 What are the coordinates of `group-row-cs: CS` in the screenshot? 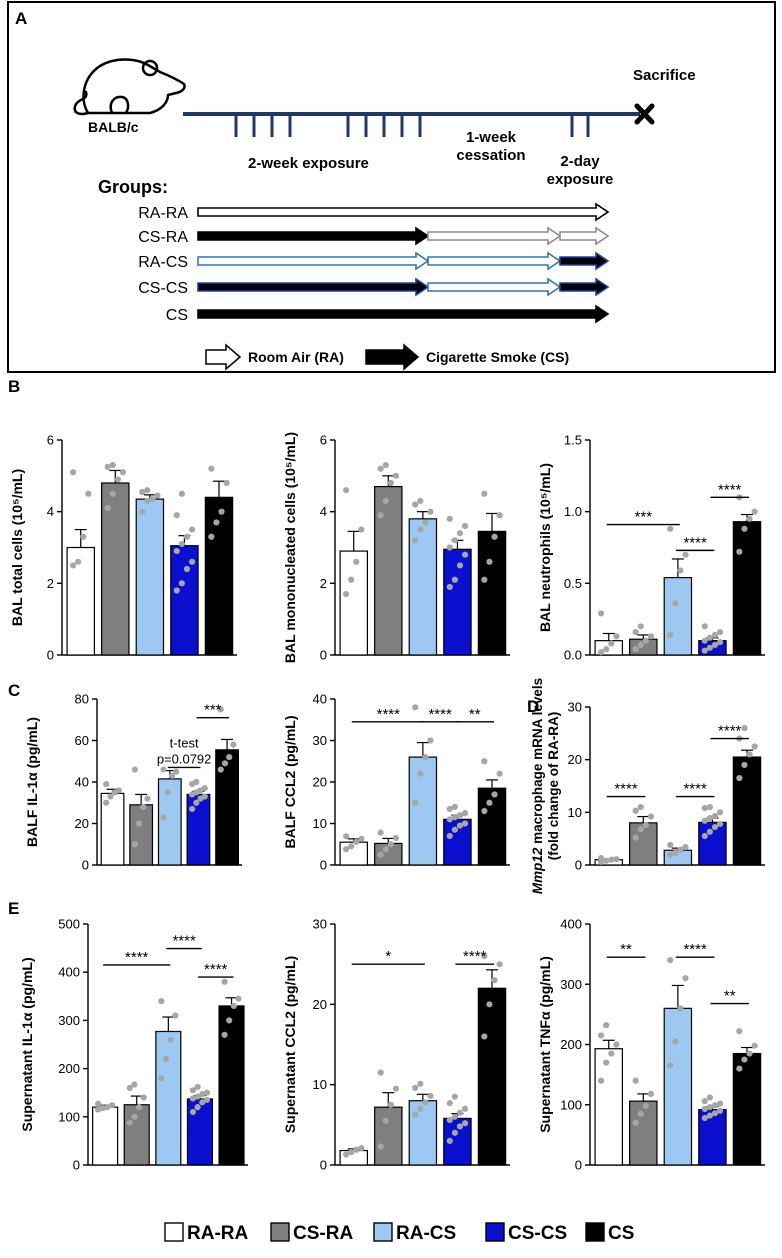 It's located at (388, 314).